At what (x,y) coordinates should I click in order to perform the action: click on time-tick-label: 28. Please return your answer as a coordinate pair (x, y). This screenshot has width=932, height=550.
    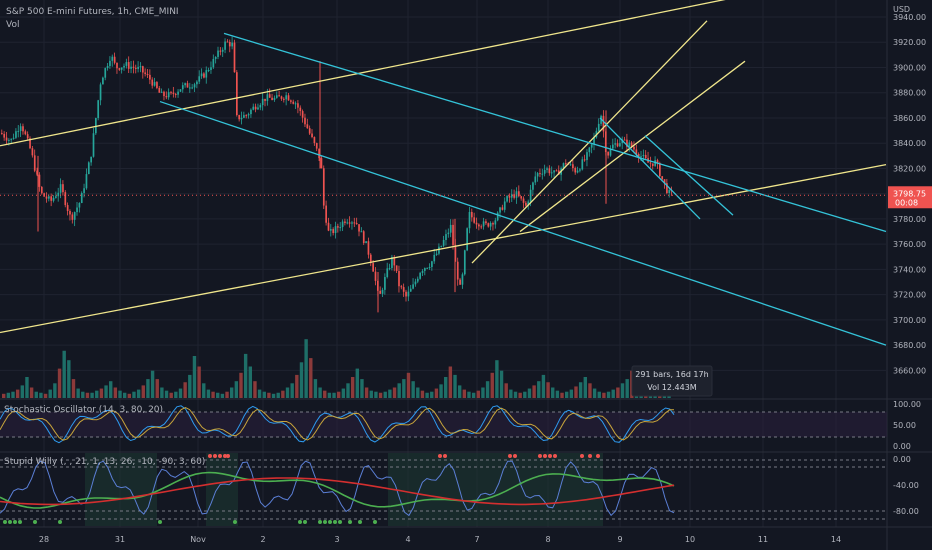
    Looking at the image, I should click on (44, 539).